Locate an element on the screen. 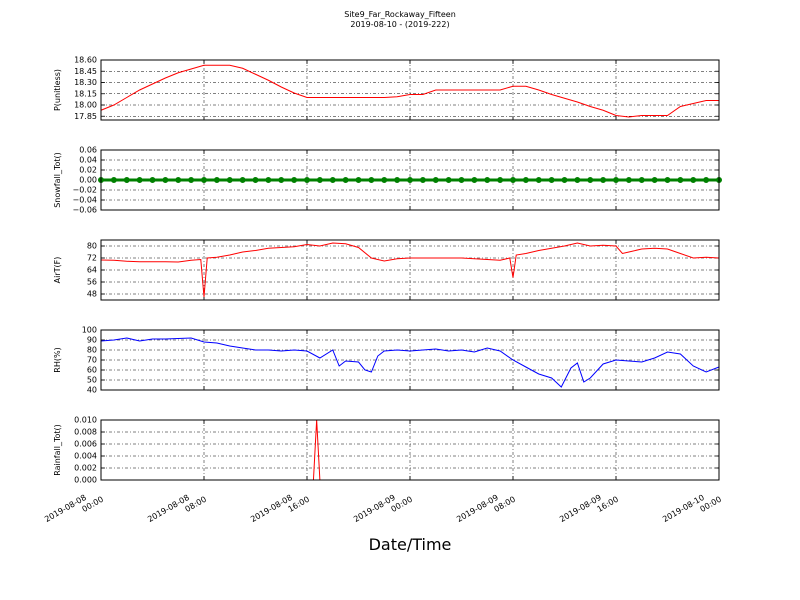 This screenshot has height=600, width=800. x-axis-label: Date/Time is located at coordinates (410, 544).